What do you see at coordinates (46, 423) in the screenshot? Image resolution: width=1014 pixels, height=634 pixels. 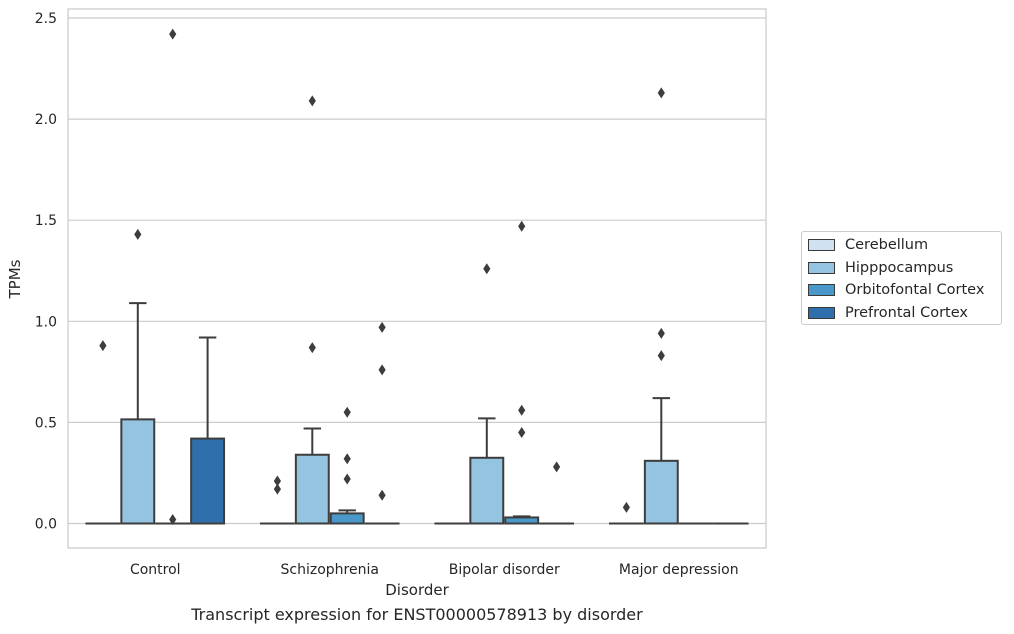 I see `y-tick-label: 0.5` at bounding box center [46, 423].